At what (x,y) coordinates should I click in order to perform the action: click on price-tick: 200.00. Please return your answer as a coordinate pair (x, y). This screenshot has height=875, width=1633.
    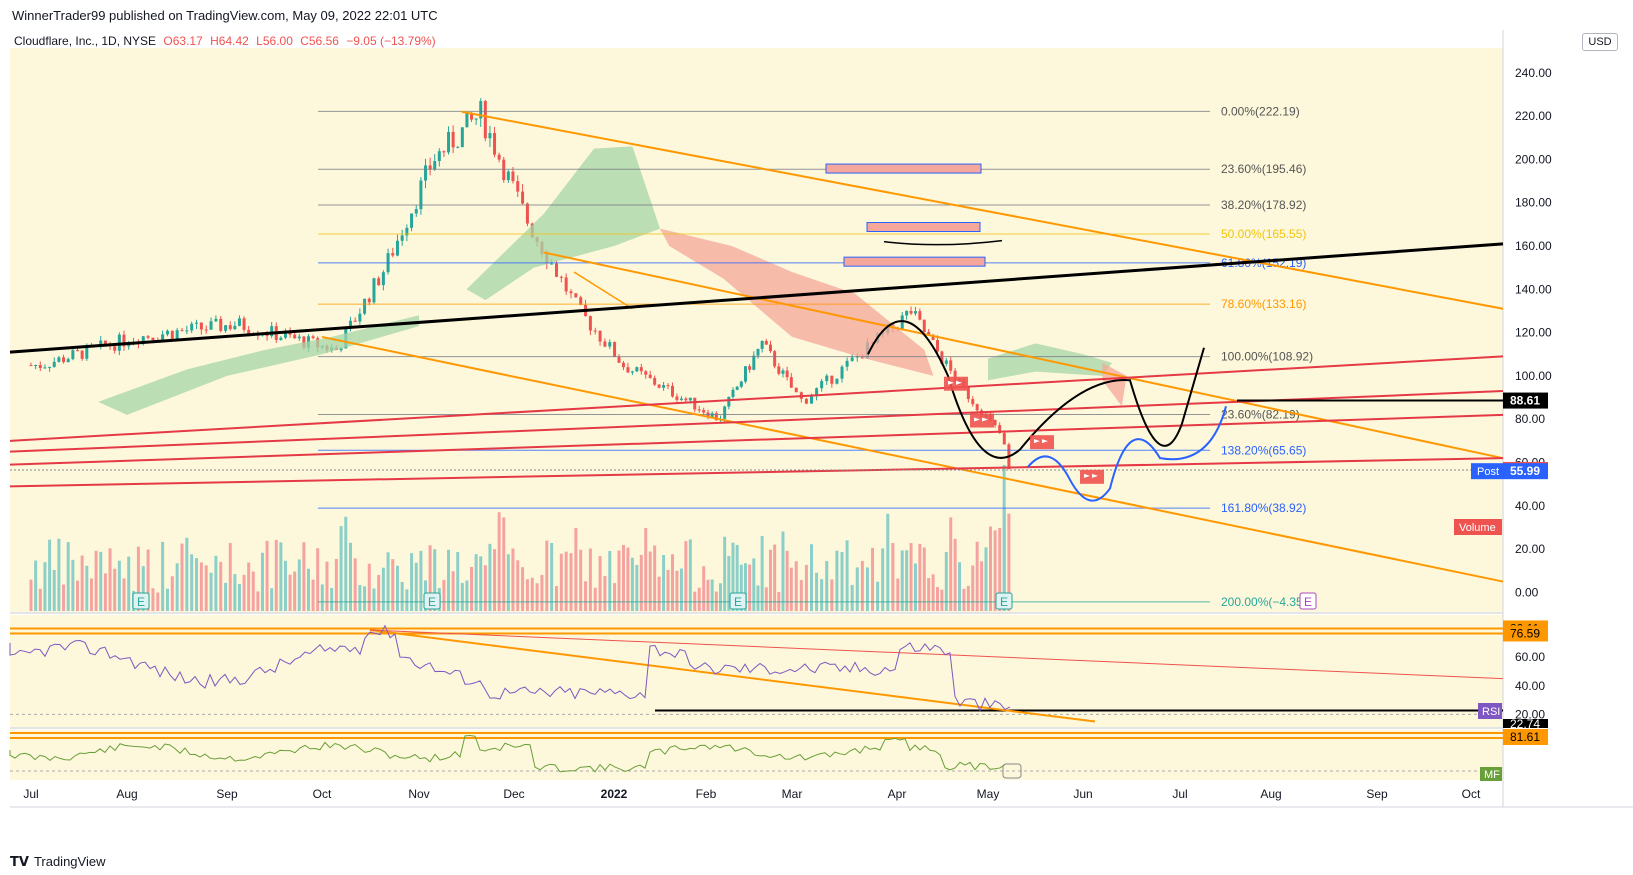
    Looking at the image, I should click on (1533, 159).